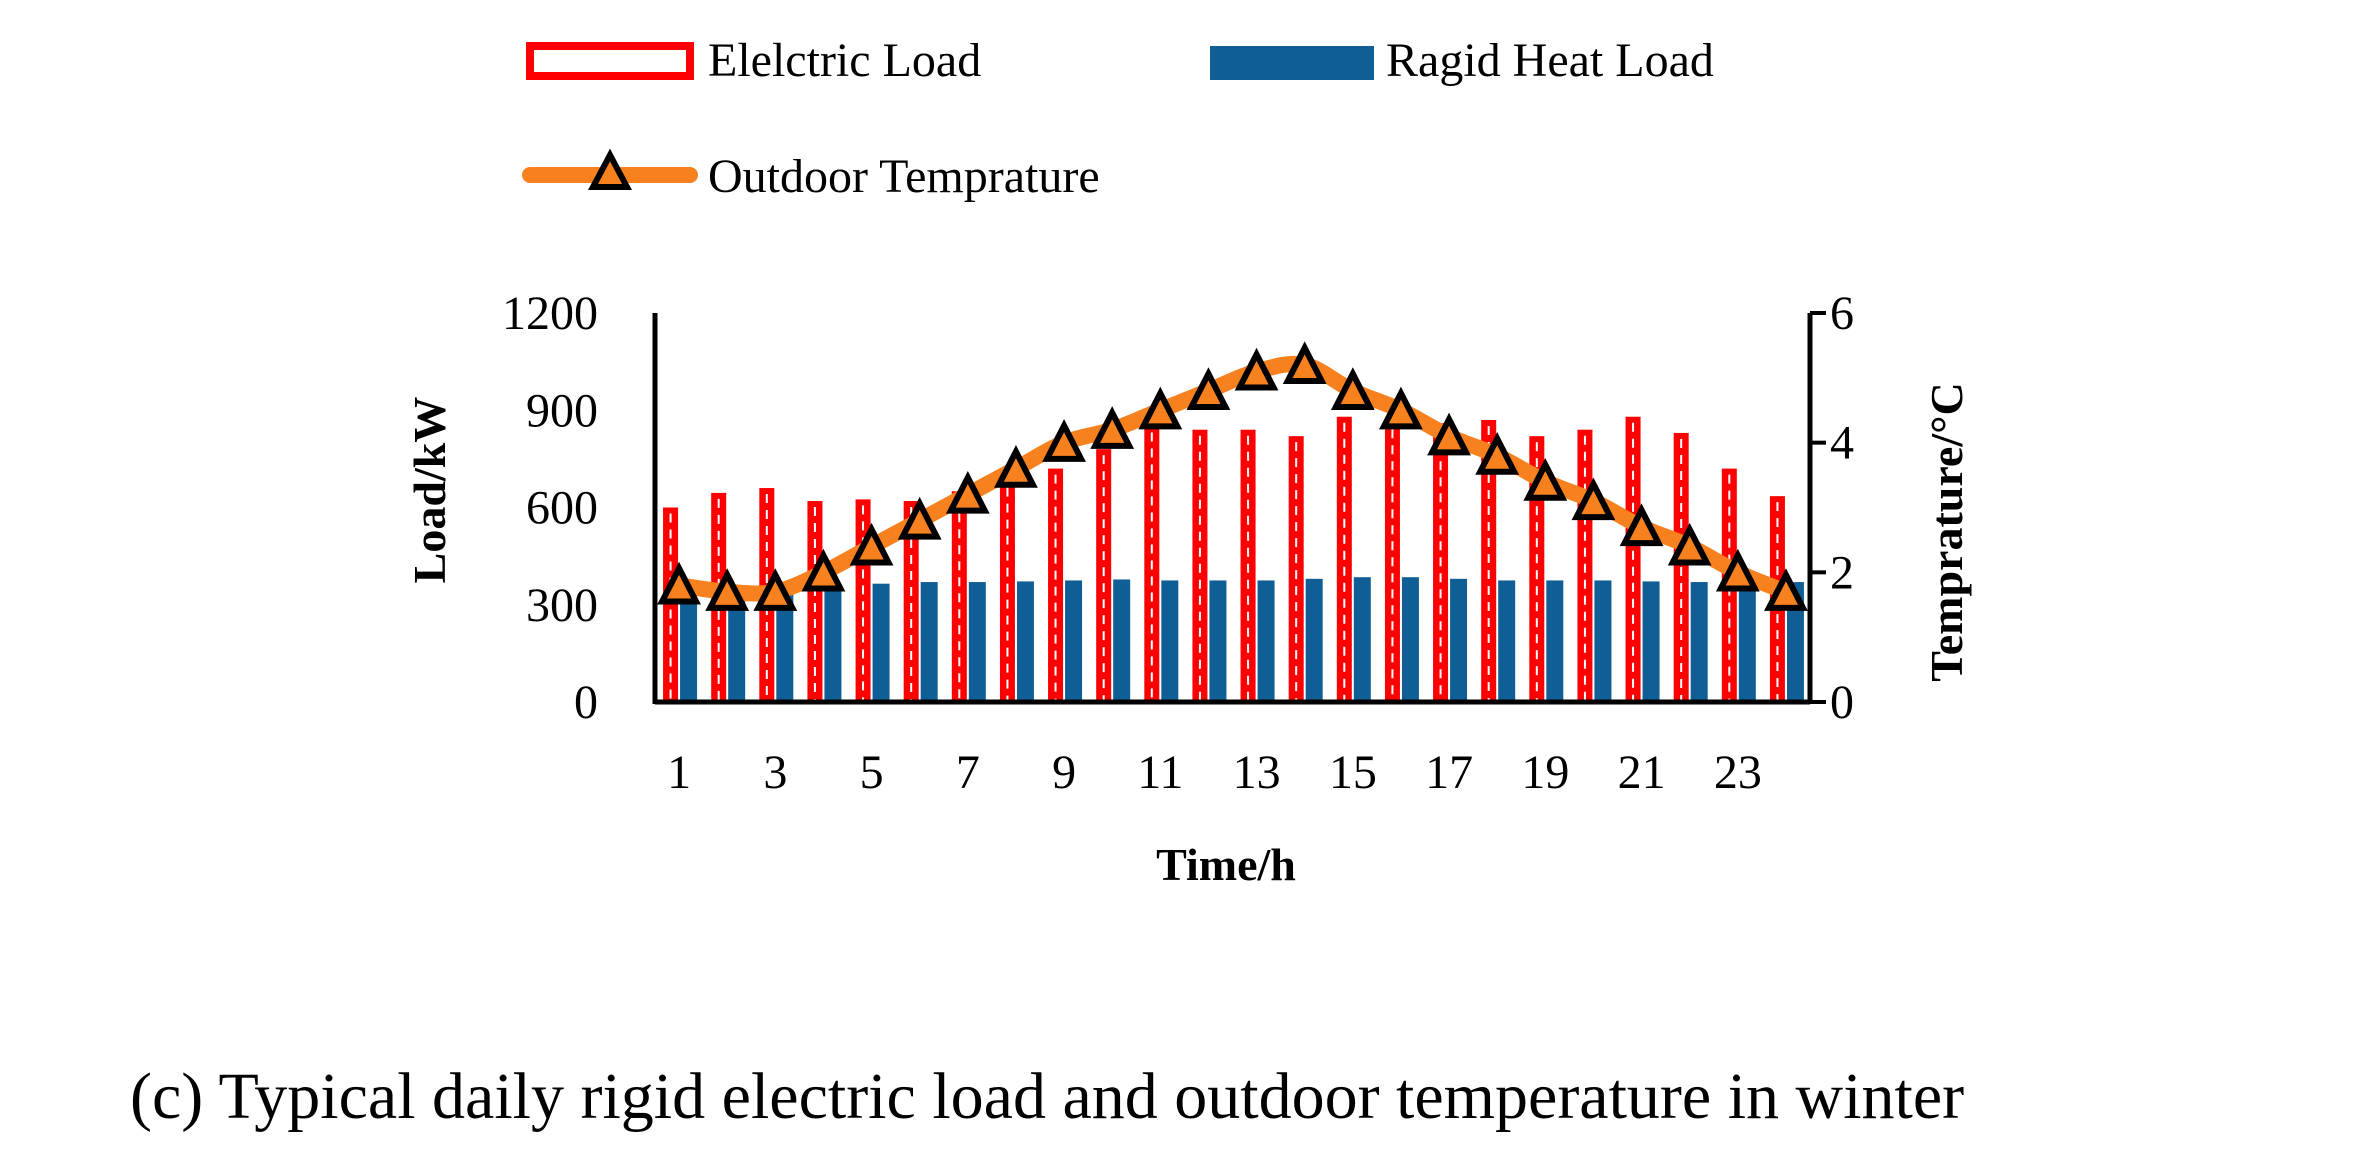 This screenshot has height=1161, width=2357. What do you see at coordinates (1946, 532) in the screenshot?
I see `y-right-axis-title: Temprature/°C` at bounding box center [1946, 532].